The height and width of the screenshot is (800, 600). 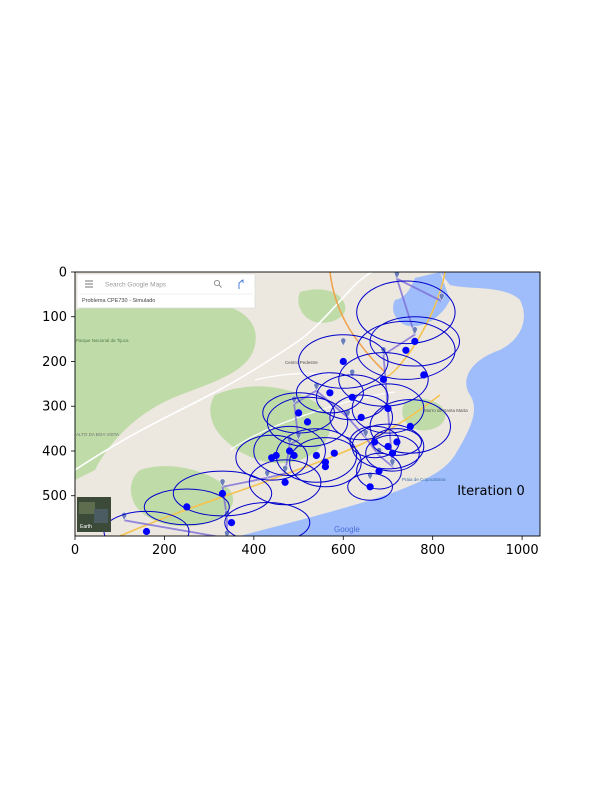 What do you see at coordinates (54, 496) in the screenshot?
I see `y-tick-label: 500` at bounding box center [54, 496].